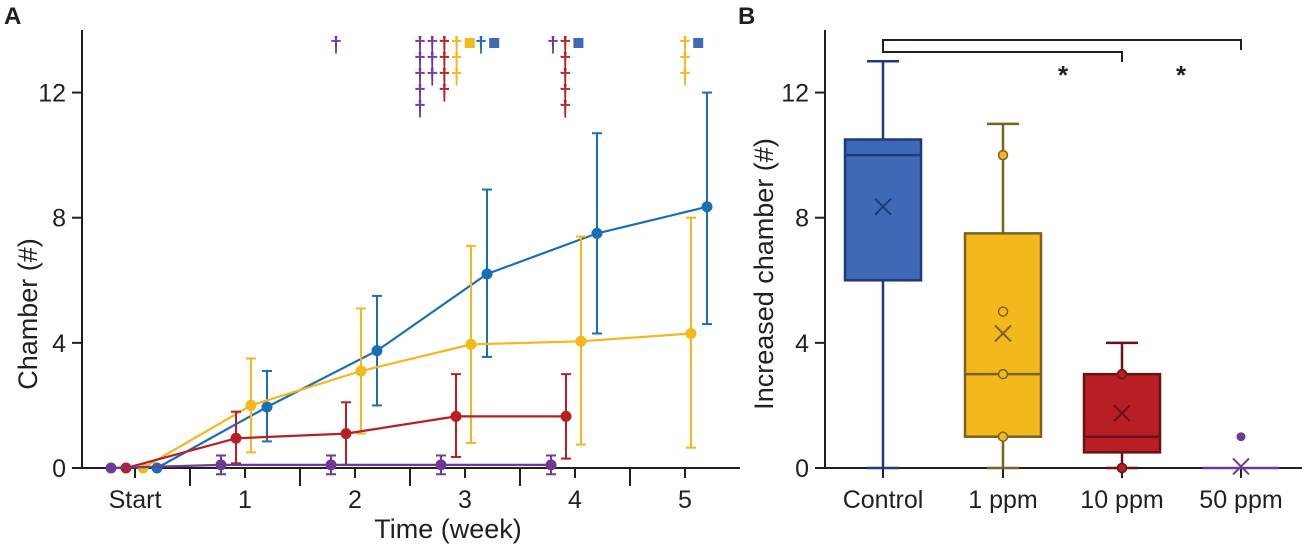 This screenshot has height=552, width=1308. I want to click on y-axis-title: Increased chamber (#), so click(764, 274).